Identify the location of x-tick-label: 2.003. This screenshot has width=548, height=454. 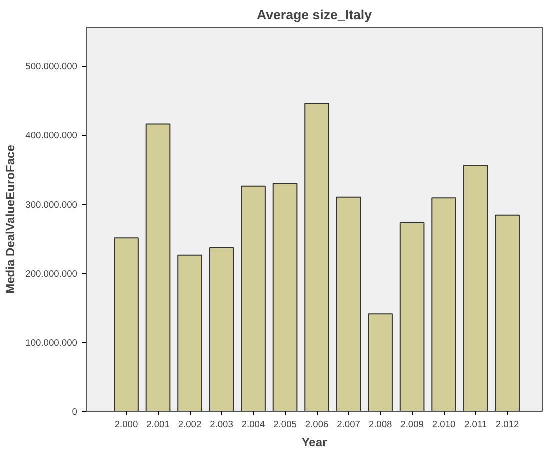
(222, 425).